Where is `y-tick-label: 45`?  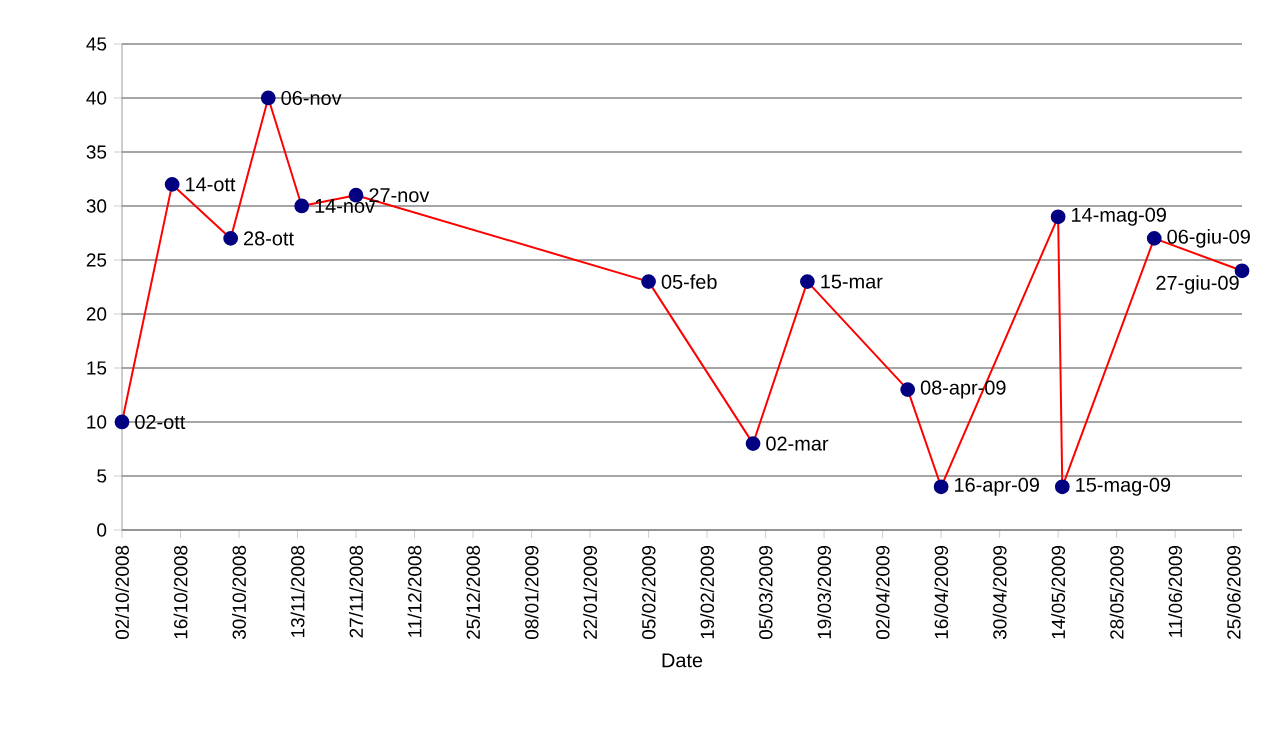 y-tick-label: 45 is located at coordinates (96, 44).